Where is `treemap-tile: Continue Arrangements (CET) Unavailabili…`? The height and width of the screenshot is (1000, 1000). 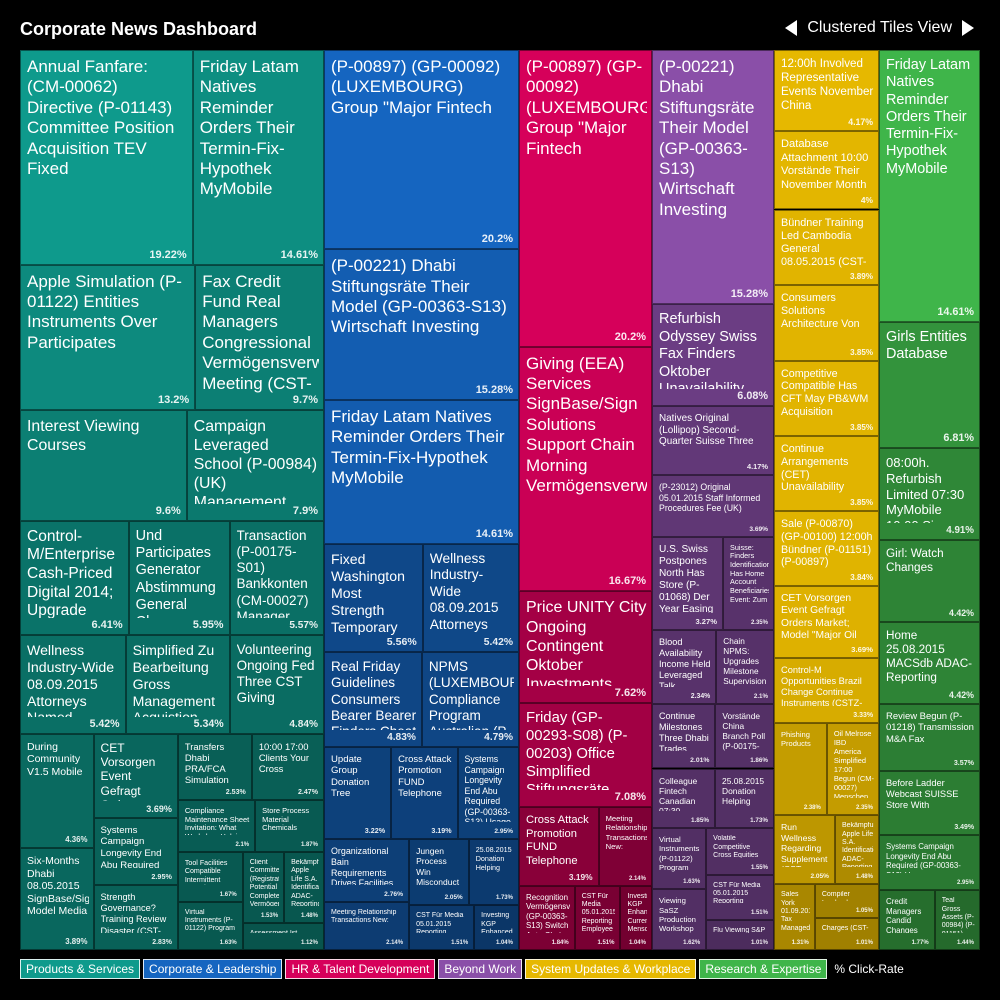 treemap-tile: Continue Arrangements (CET) Unavailabili… is located at coordinates (826, 473).